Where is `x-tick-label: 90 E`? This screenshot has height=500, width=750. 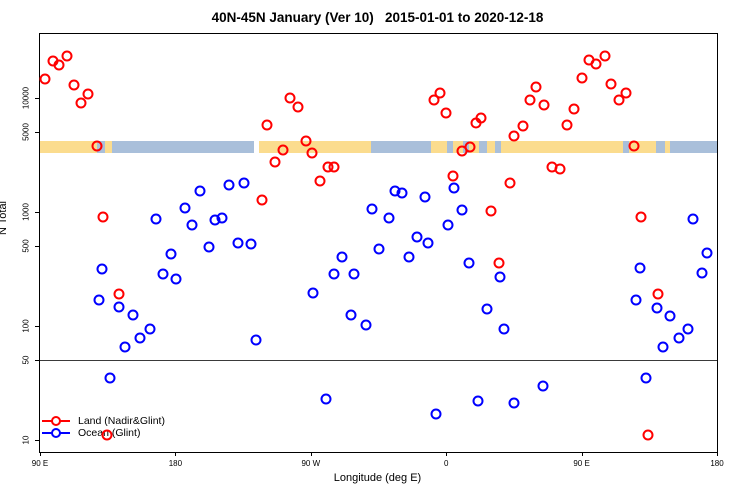
x-tick-label: 90 E is located at coordinates (40, 463).